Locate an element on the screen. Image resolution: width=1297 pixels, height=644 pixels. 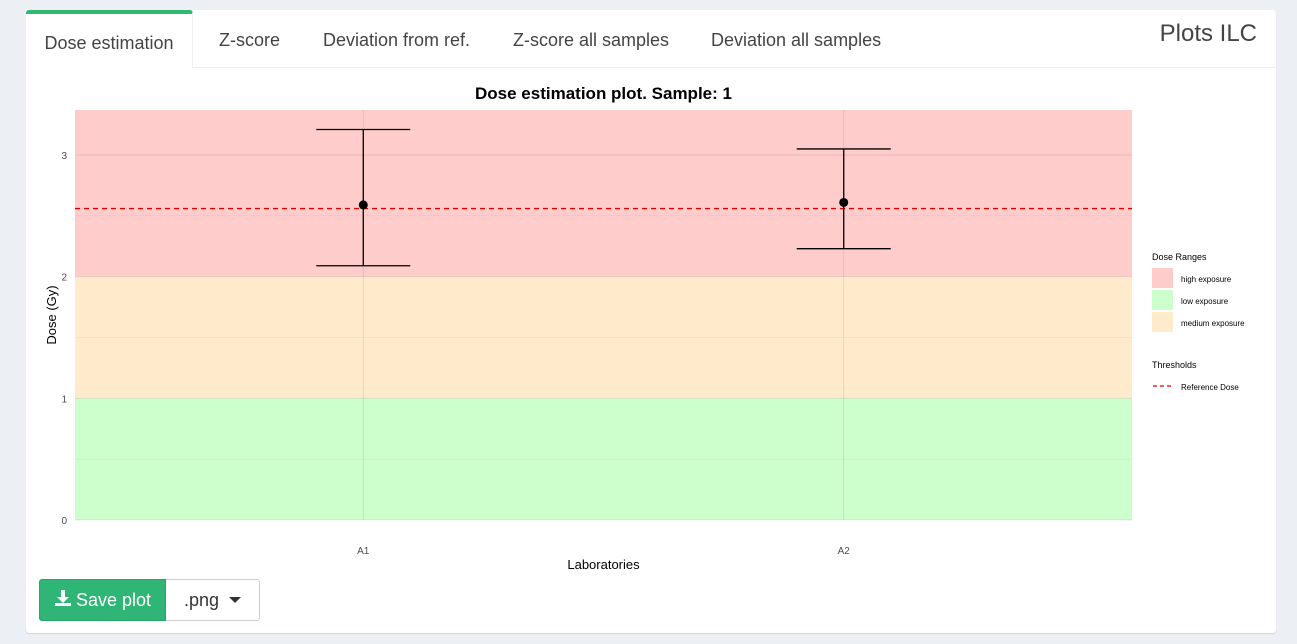
format-dropdown: .png is located at coordinates (213, 600).